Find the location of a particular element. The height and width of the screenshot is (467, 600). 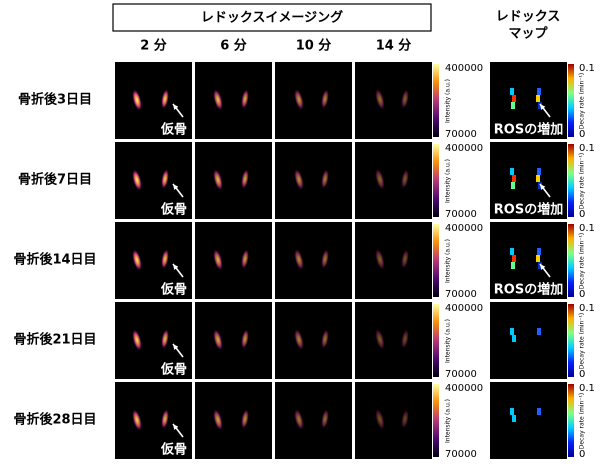

column-label: 6 分 is located at coordinates (233, 46).